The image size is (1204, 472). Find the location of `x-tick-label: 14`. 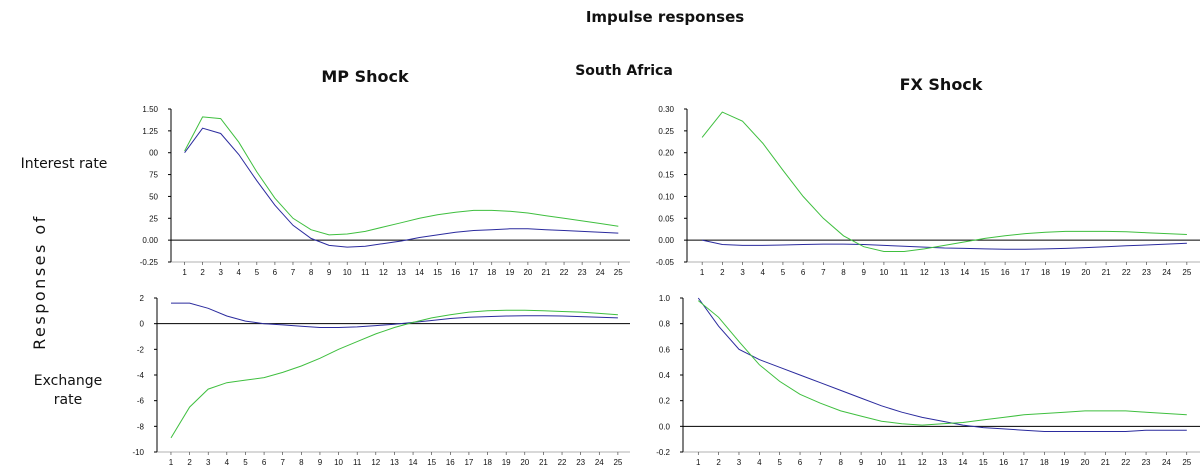

x-tick-label: 14 is located at coordinates (419, 272).